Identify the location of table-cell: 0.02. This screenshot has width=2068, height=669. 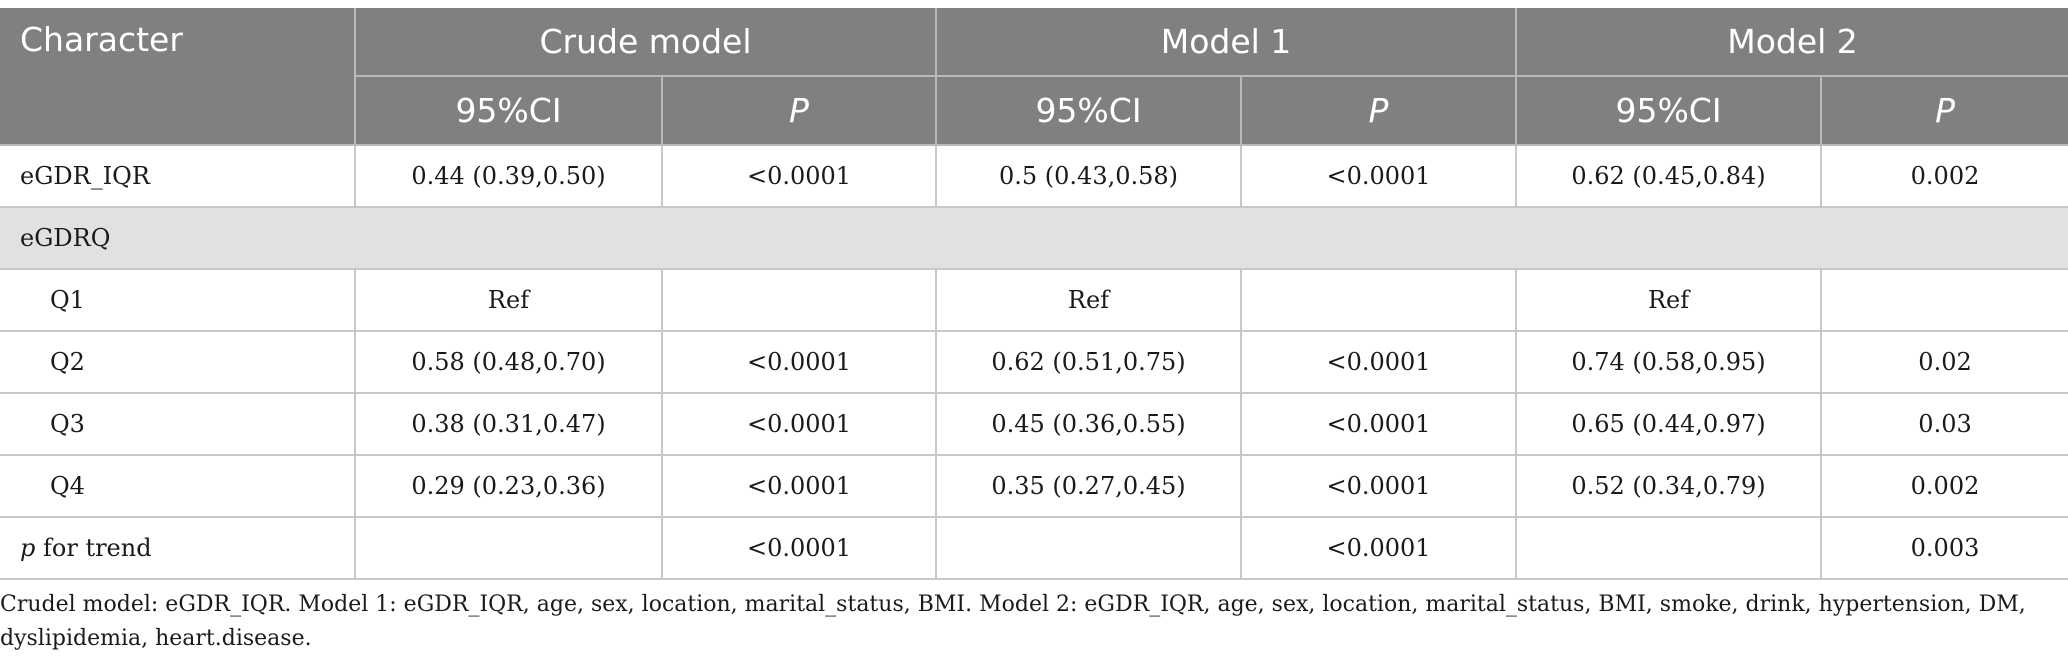
(1944, 362).